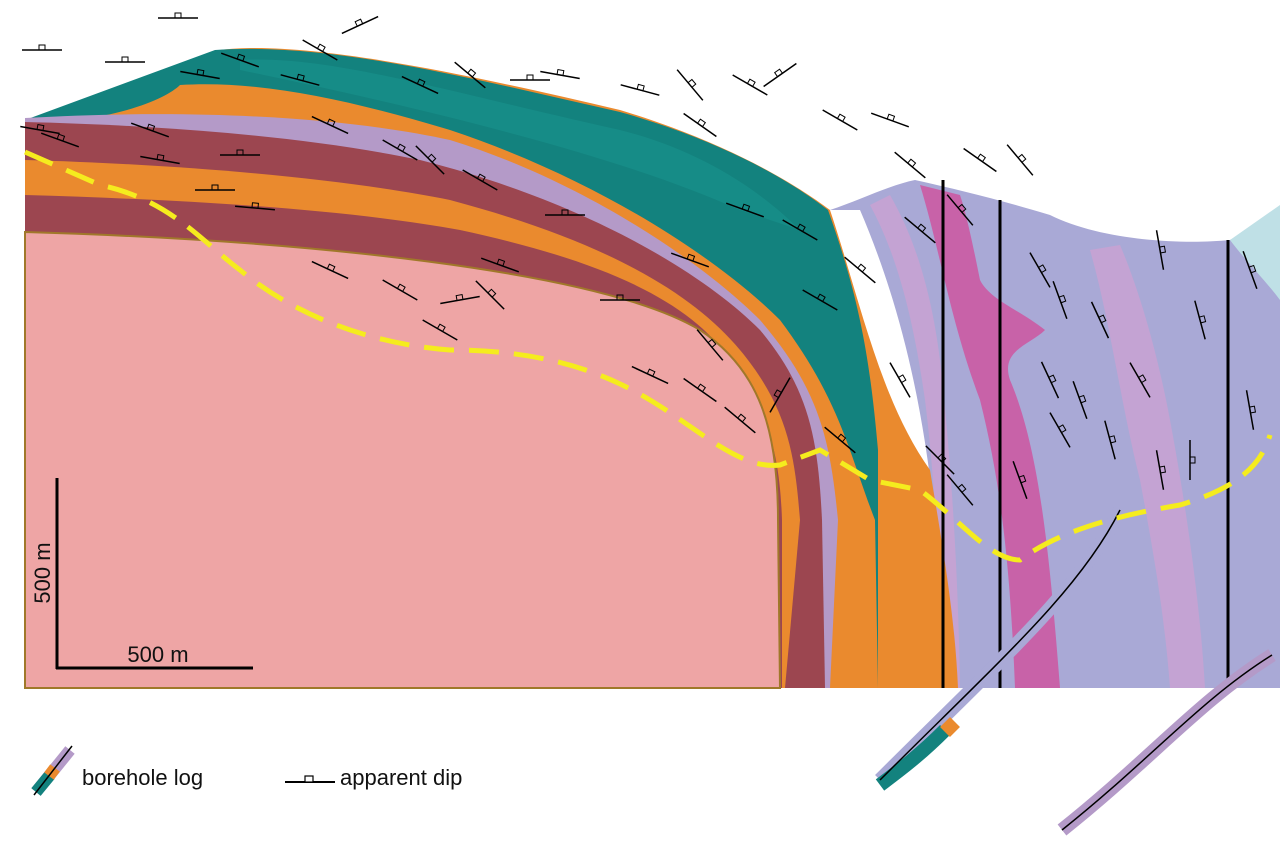 The width and height of the screenshot is (1282, 846). Describe the element at coordinates (990, 436) in the screenshot. I see `unit-magenta` at that location.